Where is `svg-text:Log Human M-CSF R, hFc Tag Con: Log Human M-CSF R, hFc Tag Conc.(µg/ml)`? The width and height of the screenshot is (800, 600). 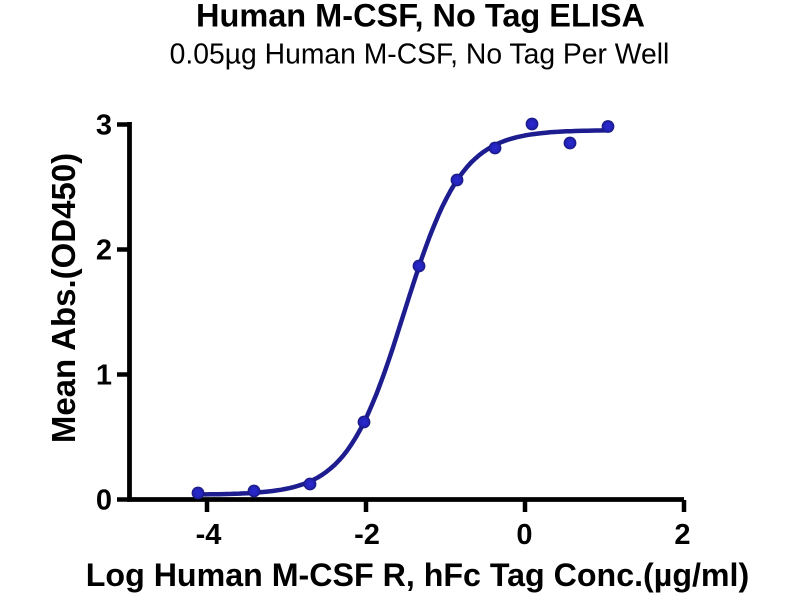 svg-text:Log Human M-CSF R, hFc Tag Con: Log Human M-CSF R, hFc Tag Conc.(µg/ml) is located at coordinates (417, 575).